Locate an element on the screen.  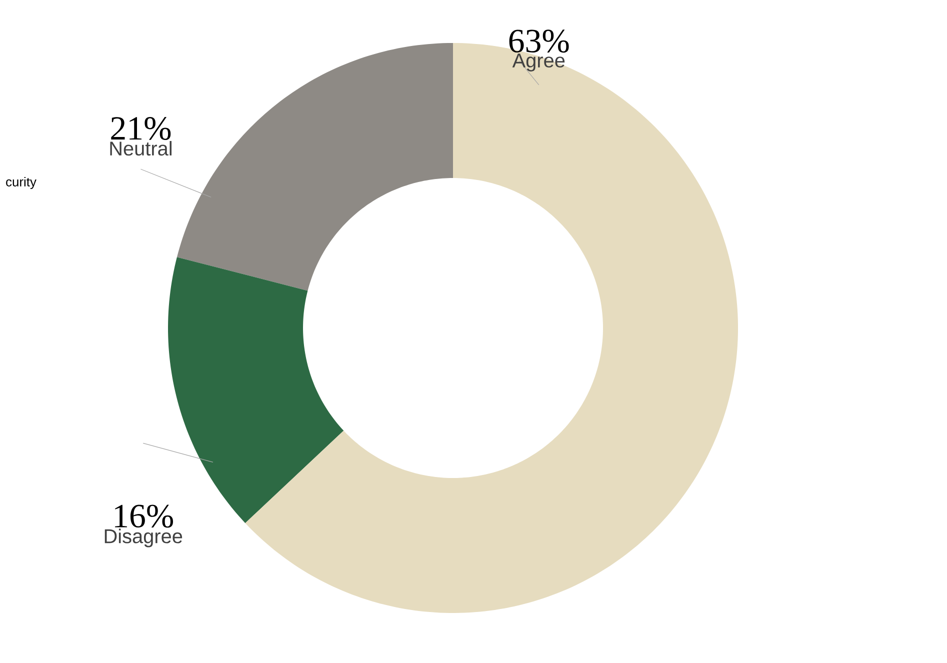
slice-label: Agree is located at coordinates (538, 63).